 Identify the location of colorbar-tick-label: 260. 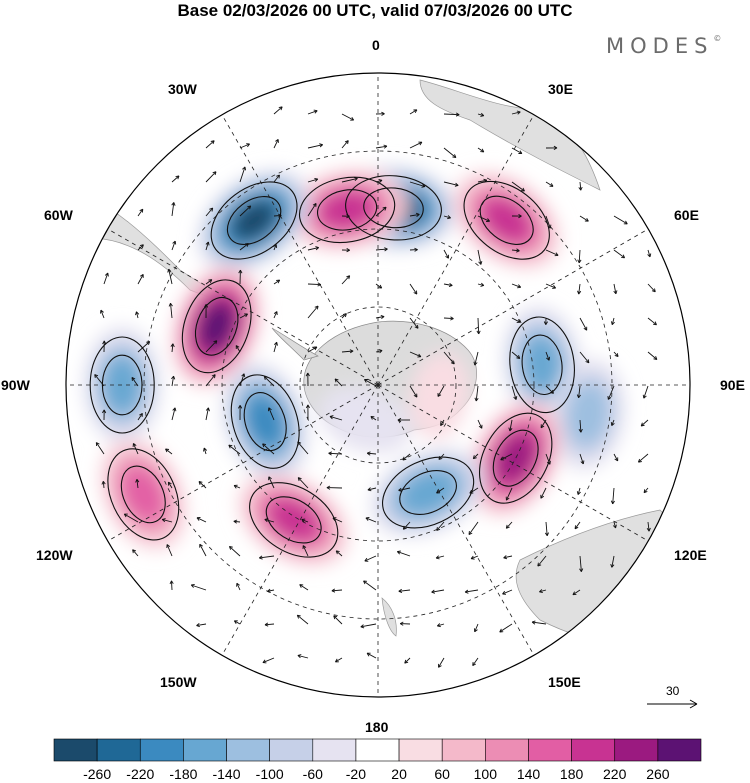
(658, 774).